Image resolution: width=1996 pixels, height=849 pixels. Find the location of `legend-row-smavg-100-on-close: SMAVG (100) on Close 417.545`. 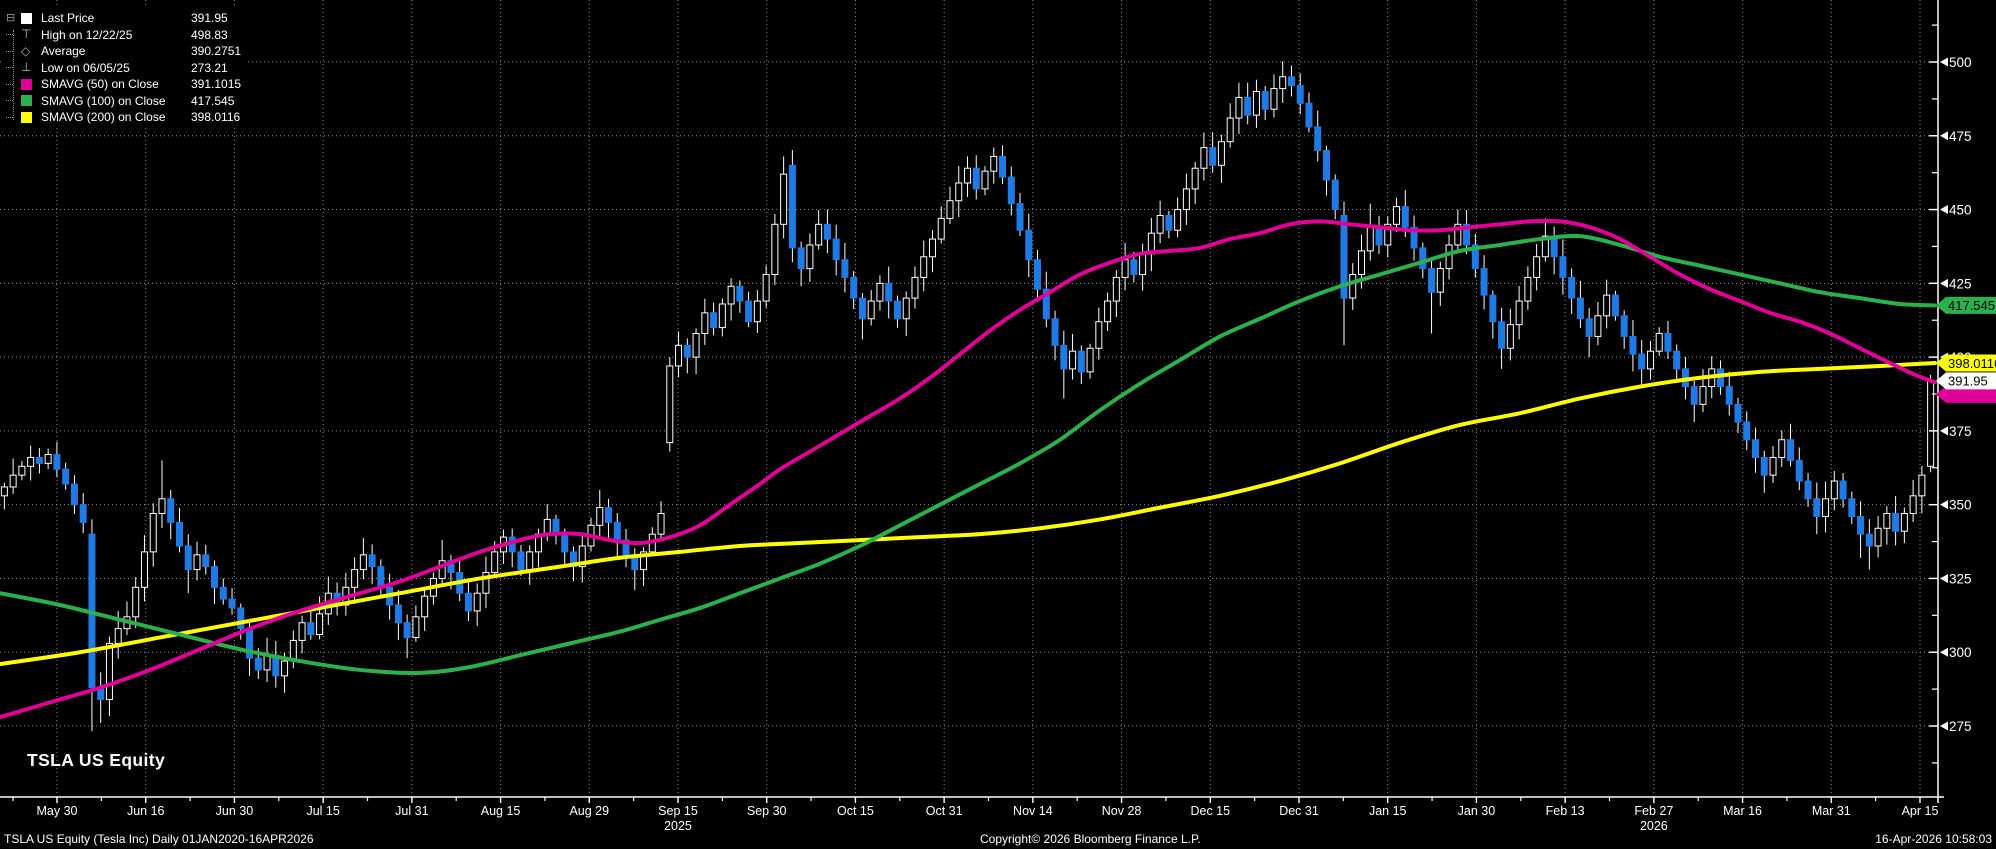

legend-row-smavg-100-on-close: SMAVG (100) on Close 417.545 is located at coordinates (123, 101).